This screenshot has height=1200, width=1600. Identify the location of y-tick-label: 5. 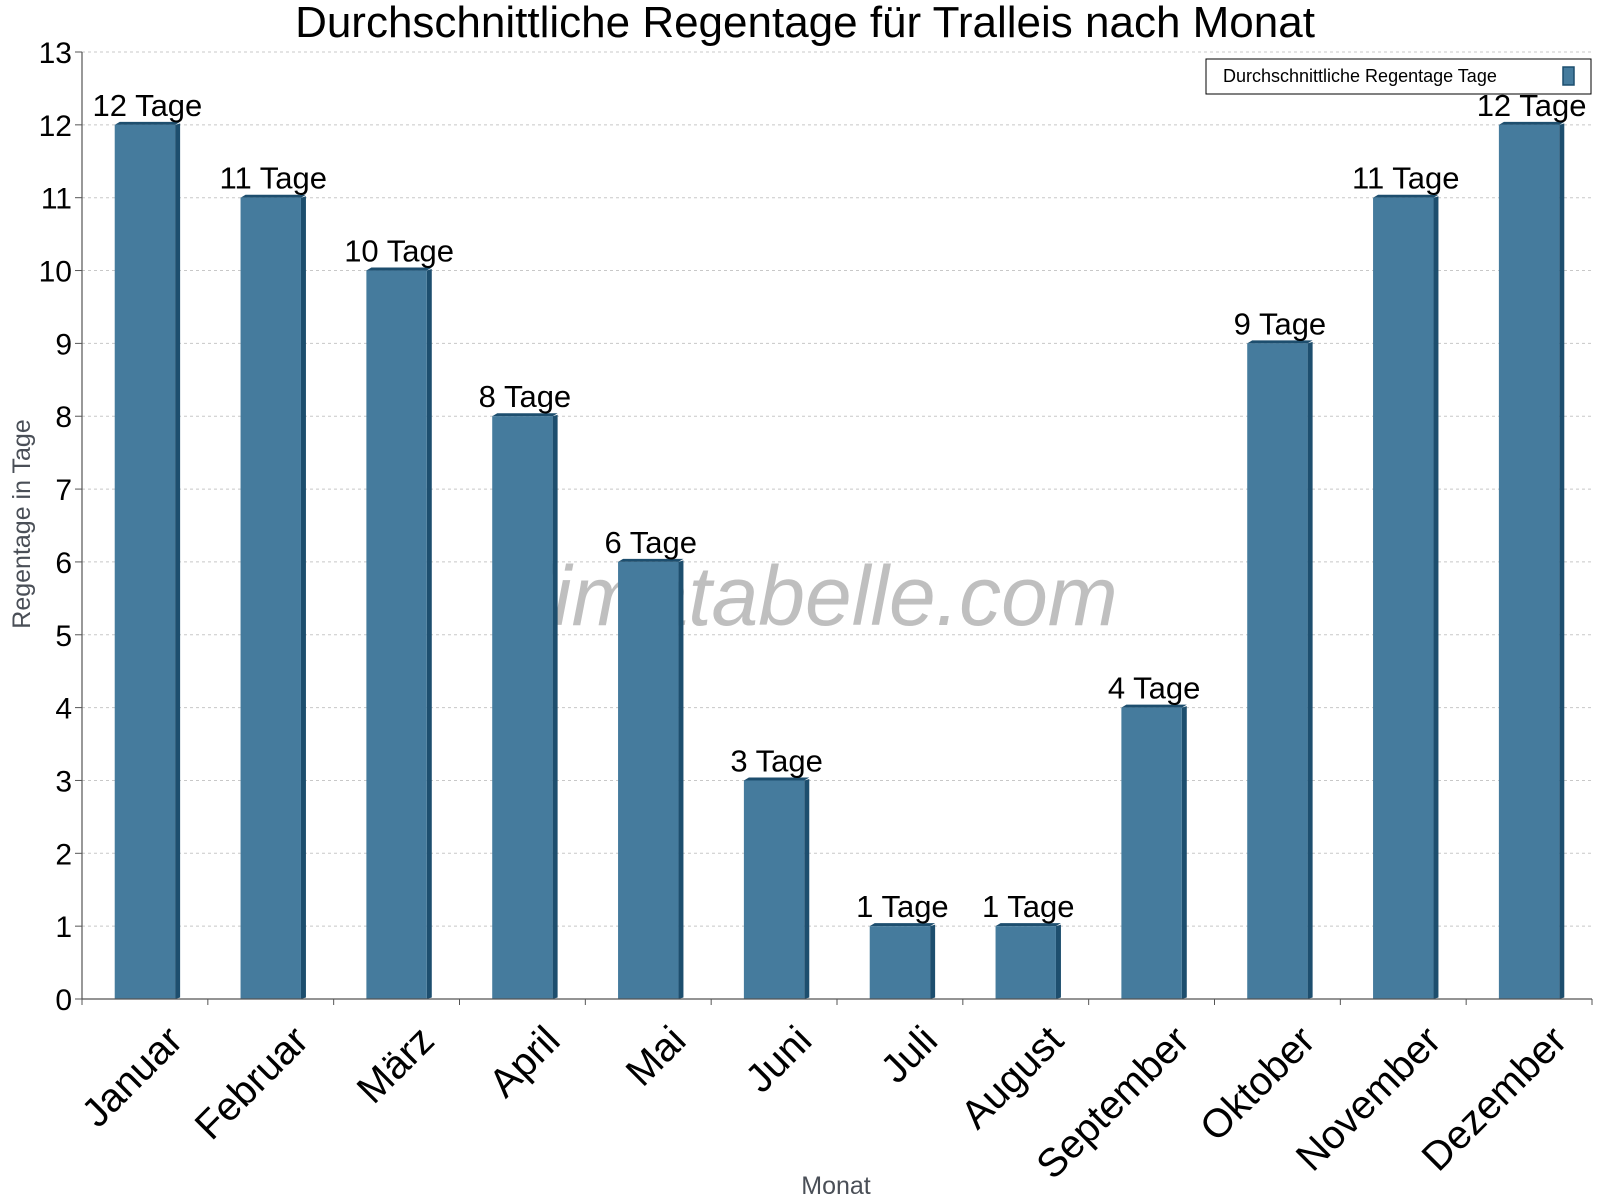
(63, 636).